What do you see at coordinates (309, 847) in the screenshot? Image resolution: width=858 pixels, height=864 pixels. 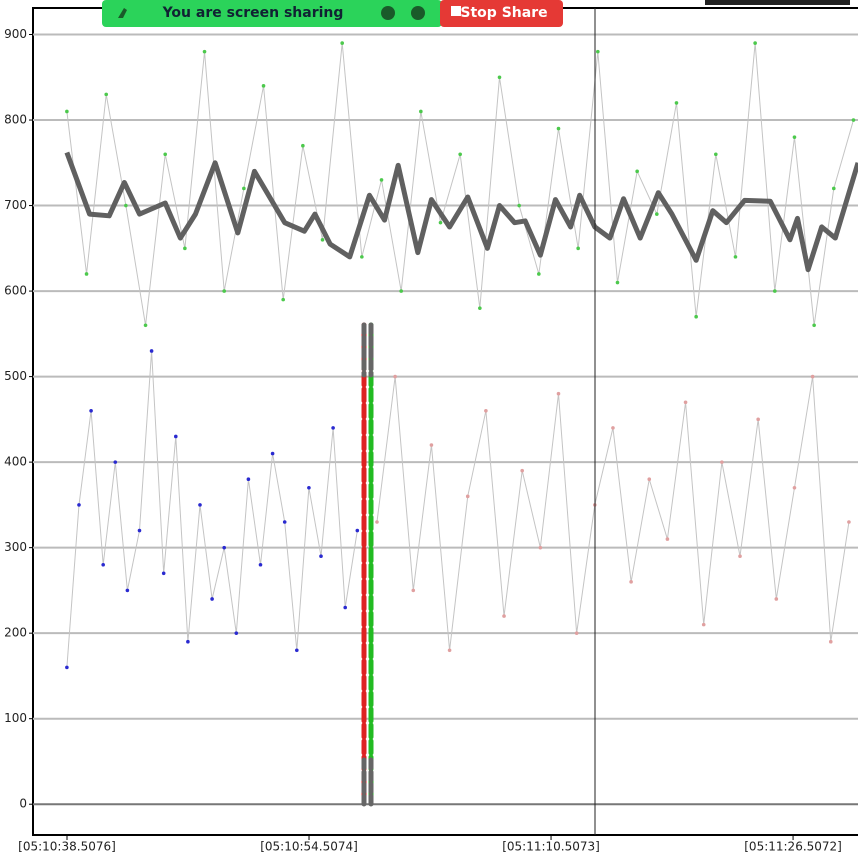 I see `x-tick-label: [05:10:54.5074]` at bounding box center [309, 847].